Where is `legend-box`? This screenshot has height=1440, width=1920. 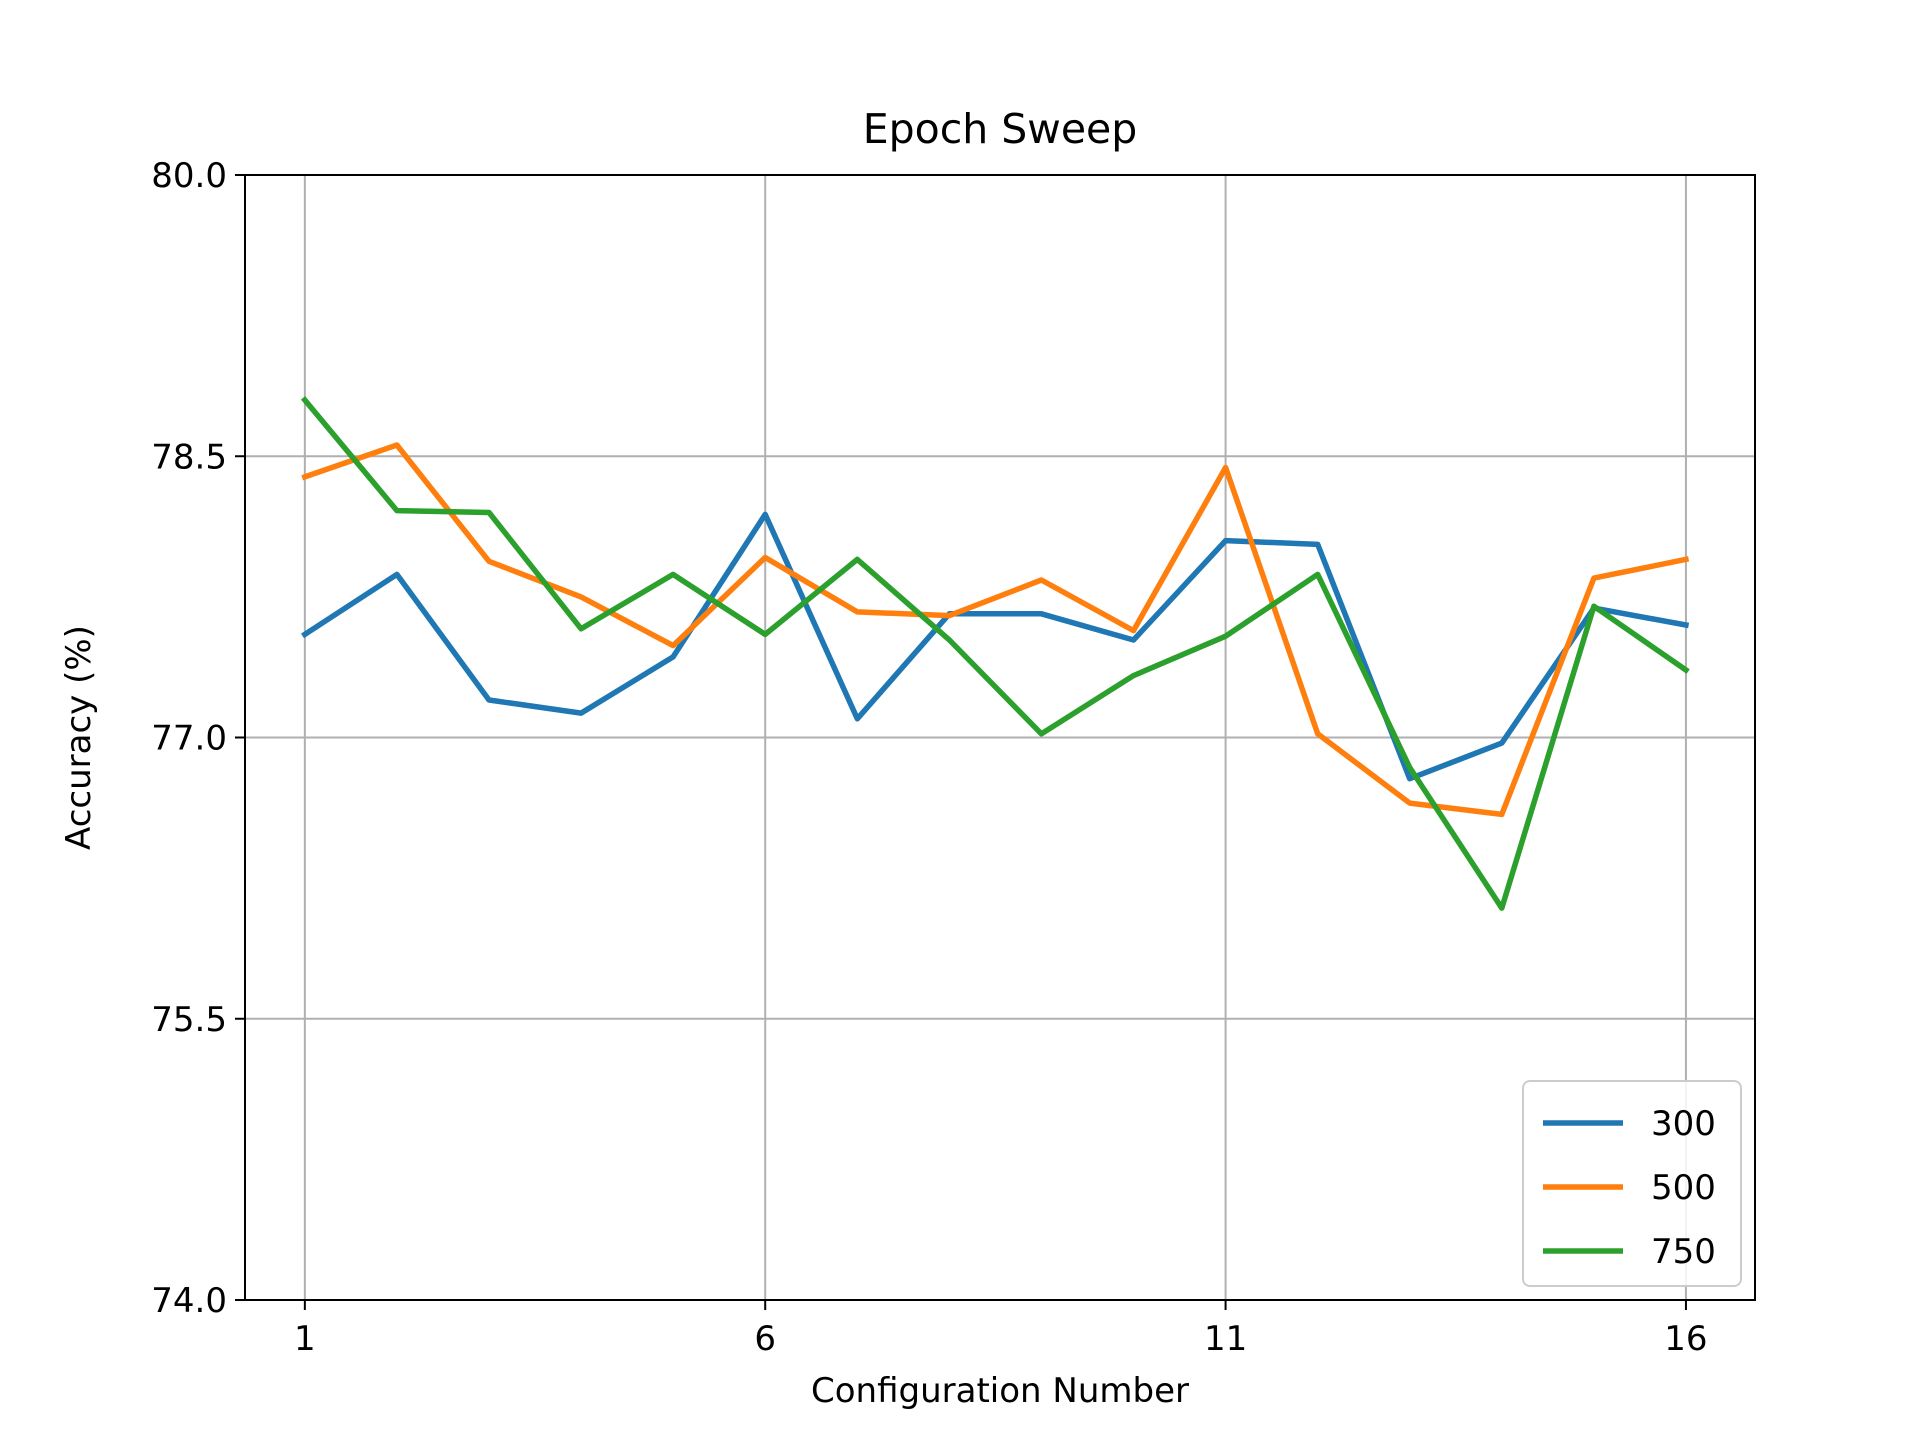
legend-box is located at coordinates (1632, 1183).